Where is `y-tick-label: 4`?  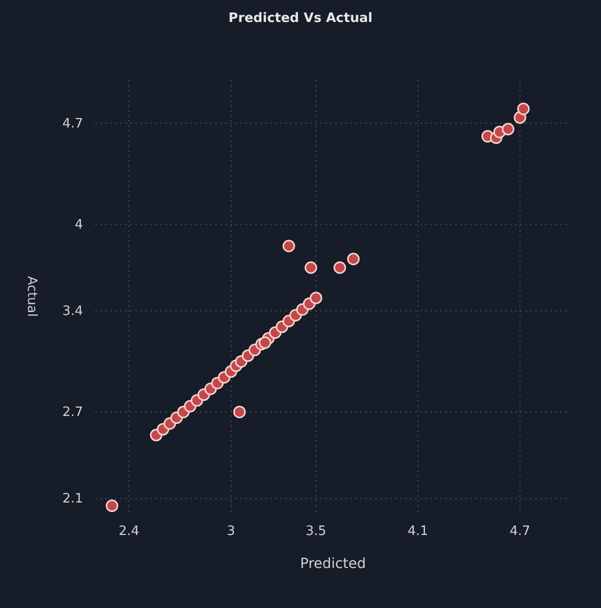
y-tick-label: 4 is located at coordinates (78, 224).